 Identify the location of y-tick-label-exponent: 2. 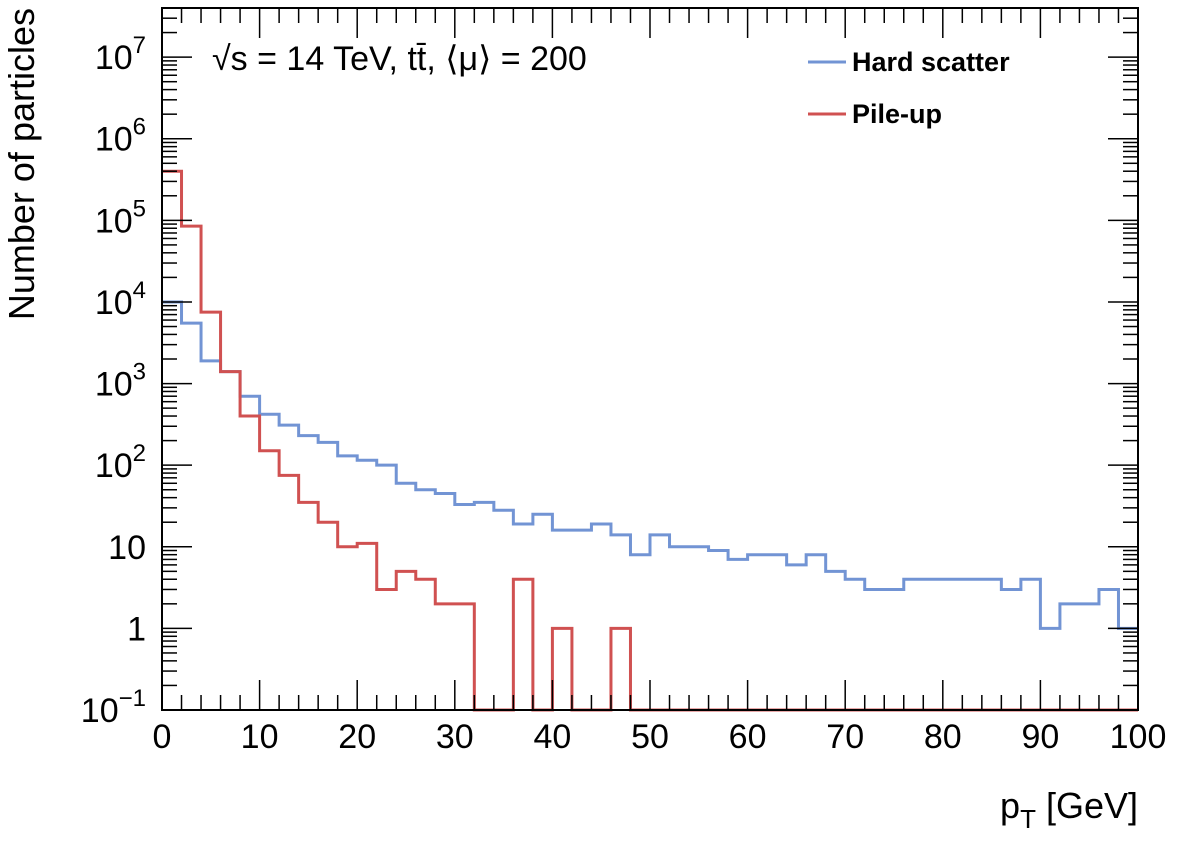
(139, 453).